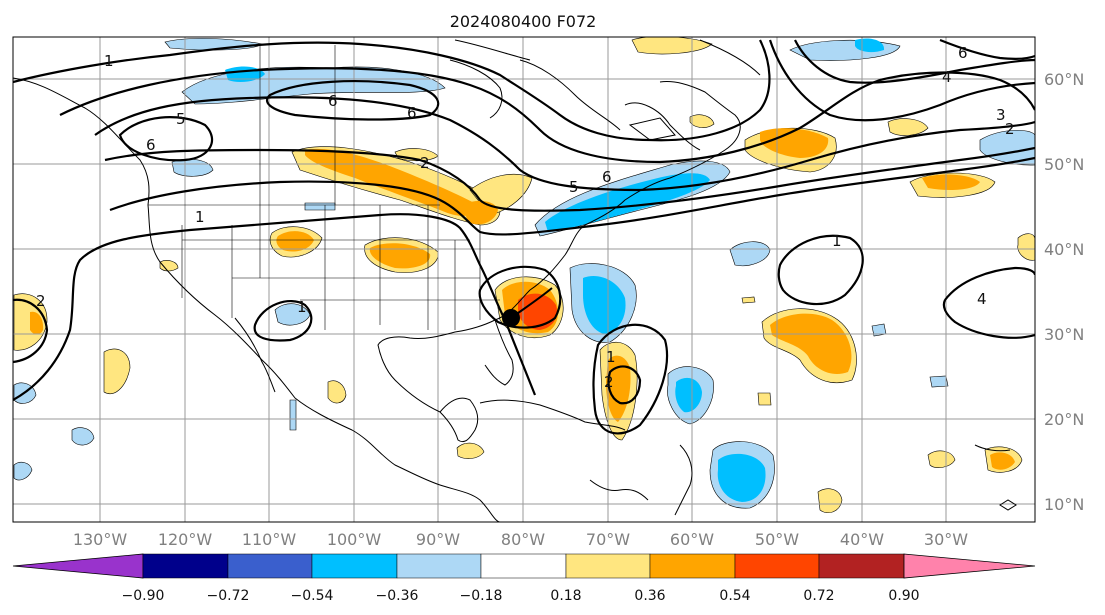 The height and width of the screenshot is (615, 1105). I want to click on map-title: 2024080400 F072, so click(523, 21).